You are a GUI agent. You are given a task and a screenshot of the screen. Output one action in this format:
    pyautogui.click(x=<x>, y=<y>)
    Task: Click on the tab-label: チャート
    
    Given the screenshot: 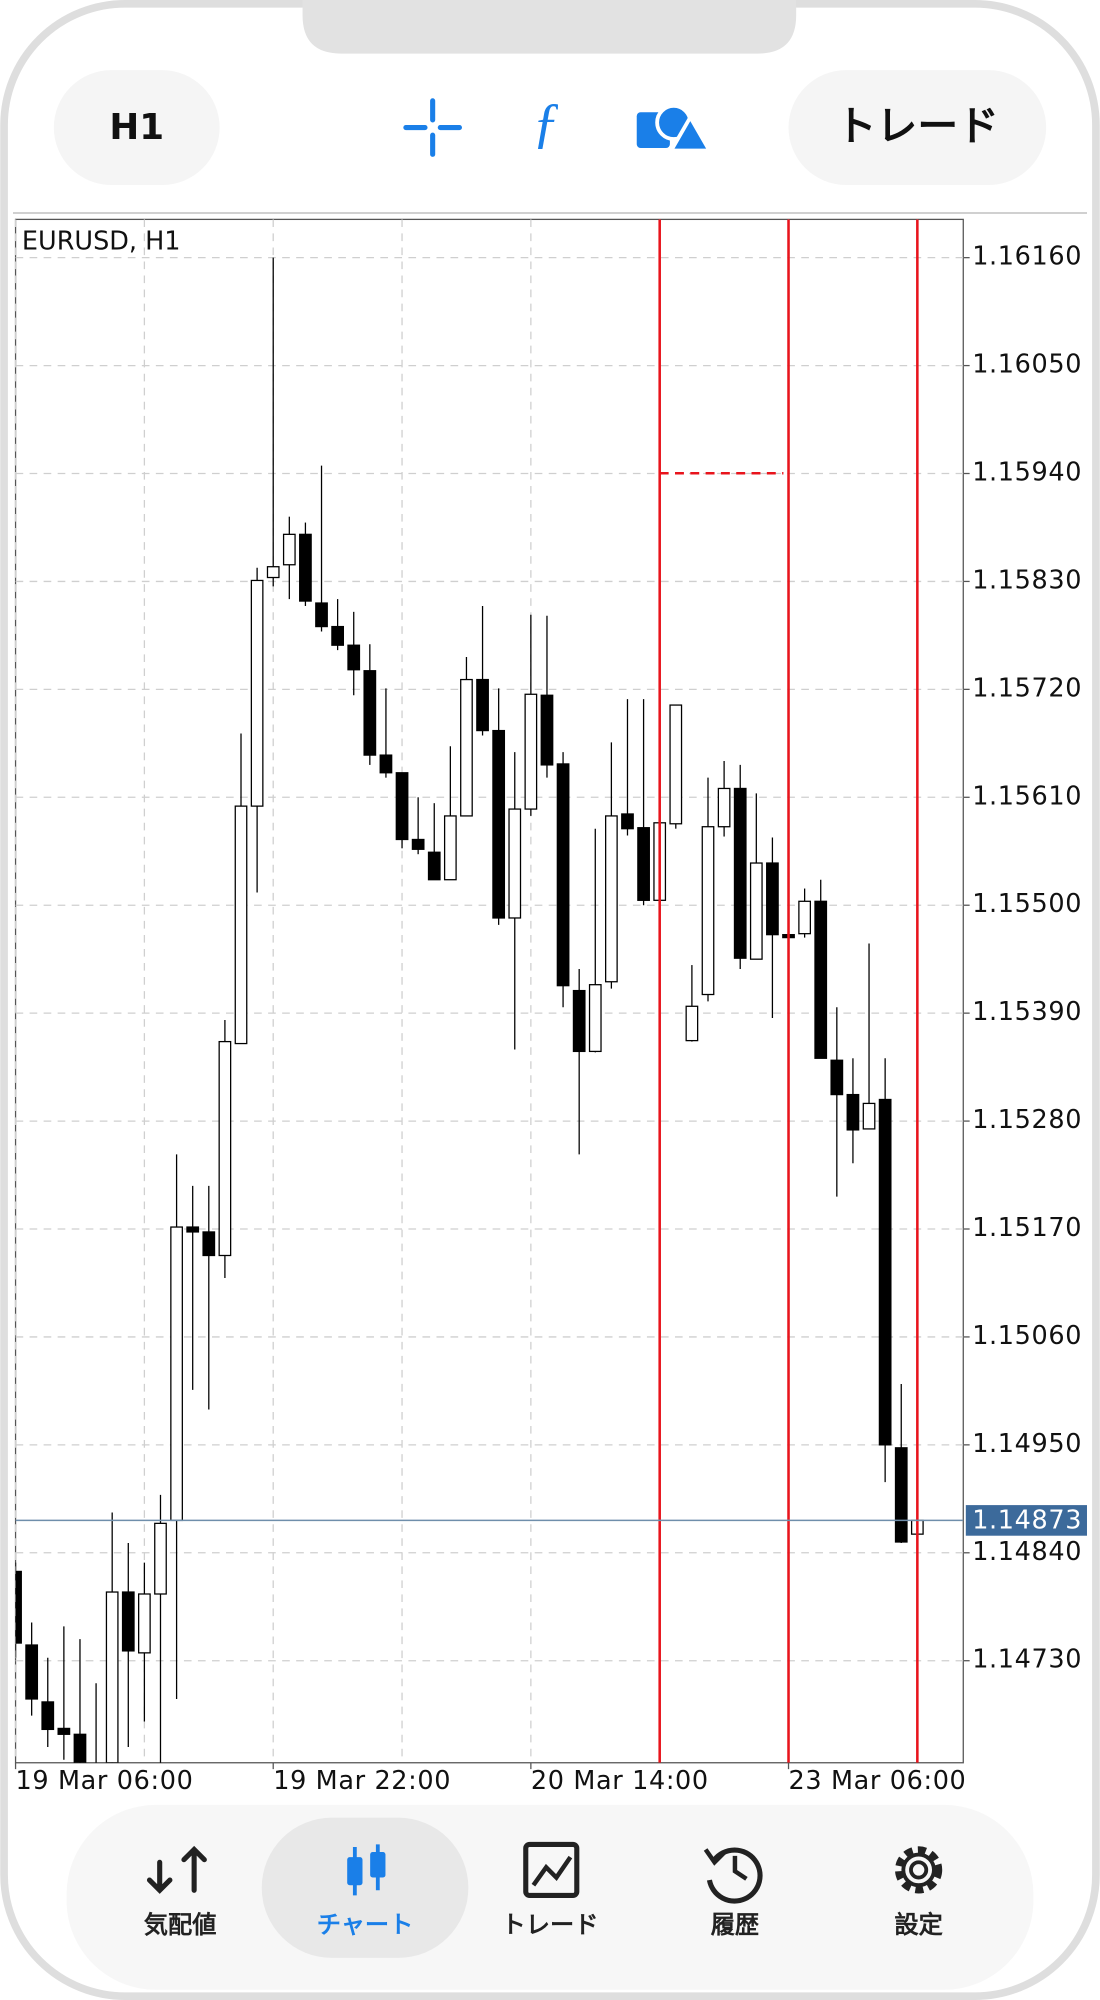 What is the action you would take?
    pyautogui.click(x=365, y=1925)
    